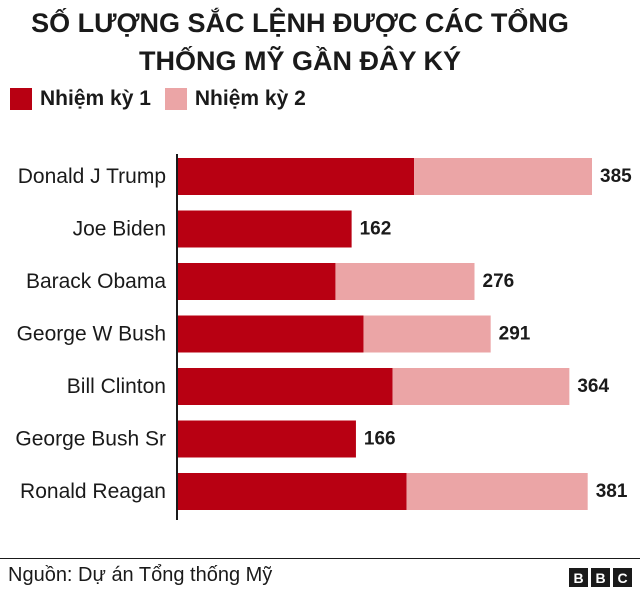  I want to click on data-label: 276, so click(499, 281).